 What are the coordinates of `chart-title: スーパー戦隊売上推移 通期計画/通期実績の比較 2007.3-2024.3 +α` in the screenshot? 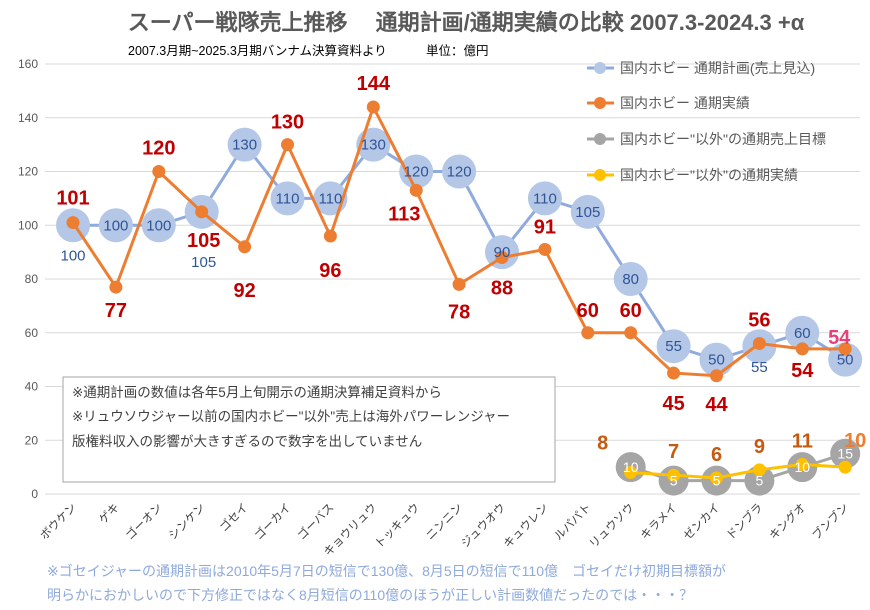 It's located at (466, 22).